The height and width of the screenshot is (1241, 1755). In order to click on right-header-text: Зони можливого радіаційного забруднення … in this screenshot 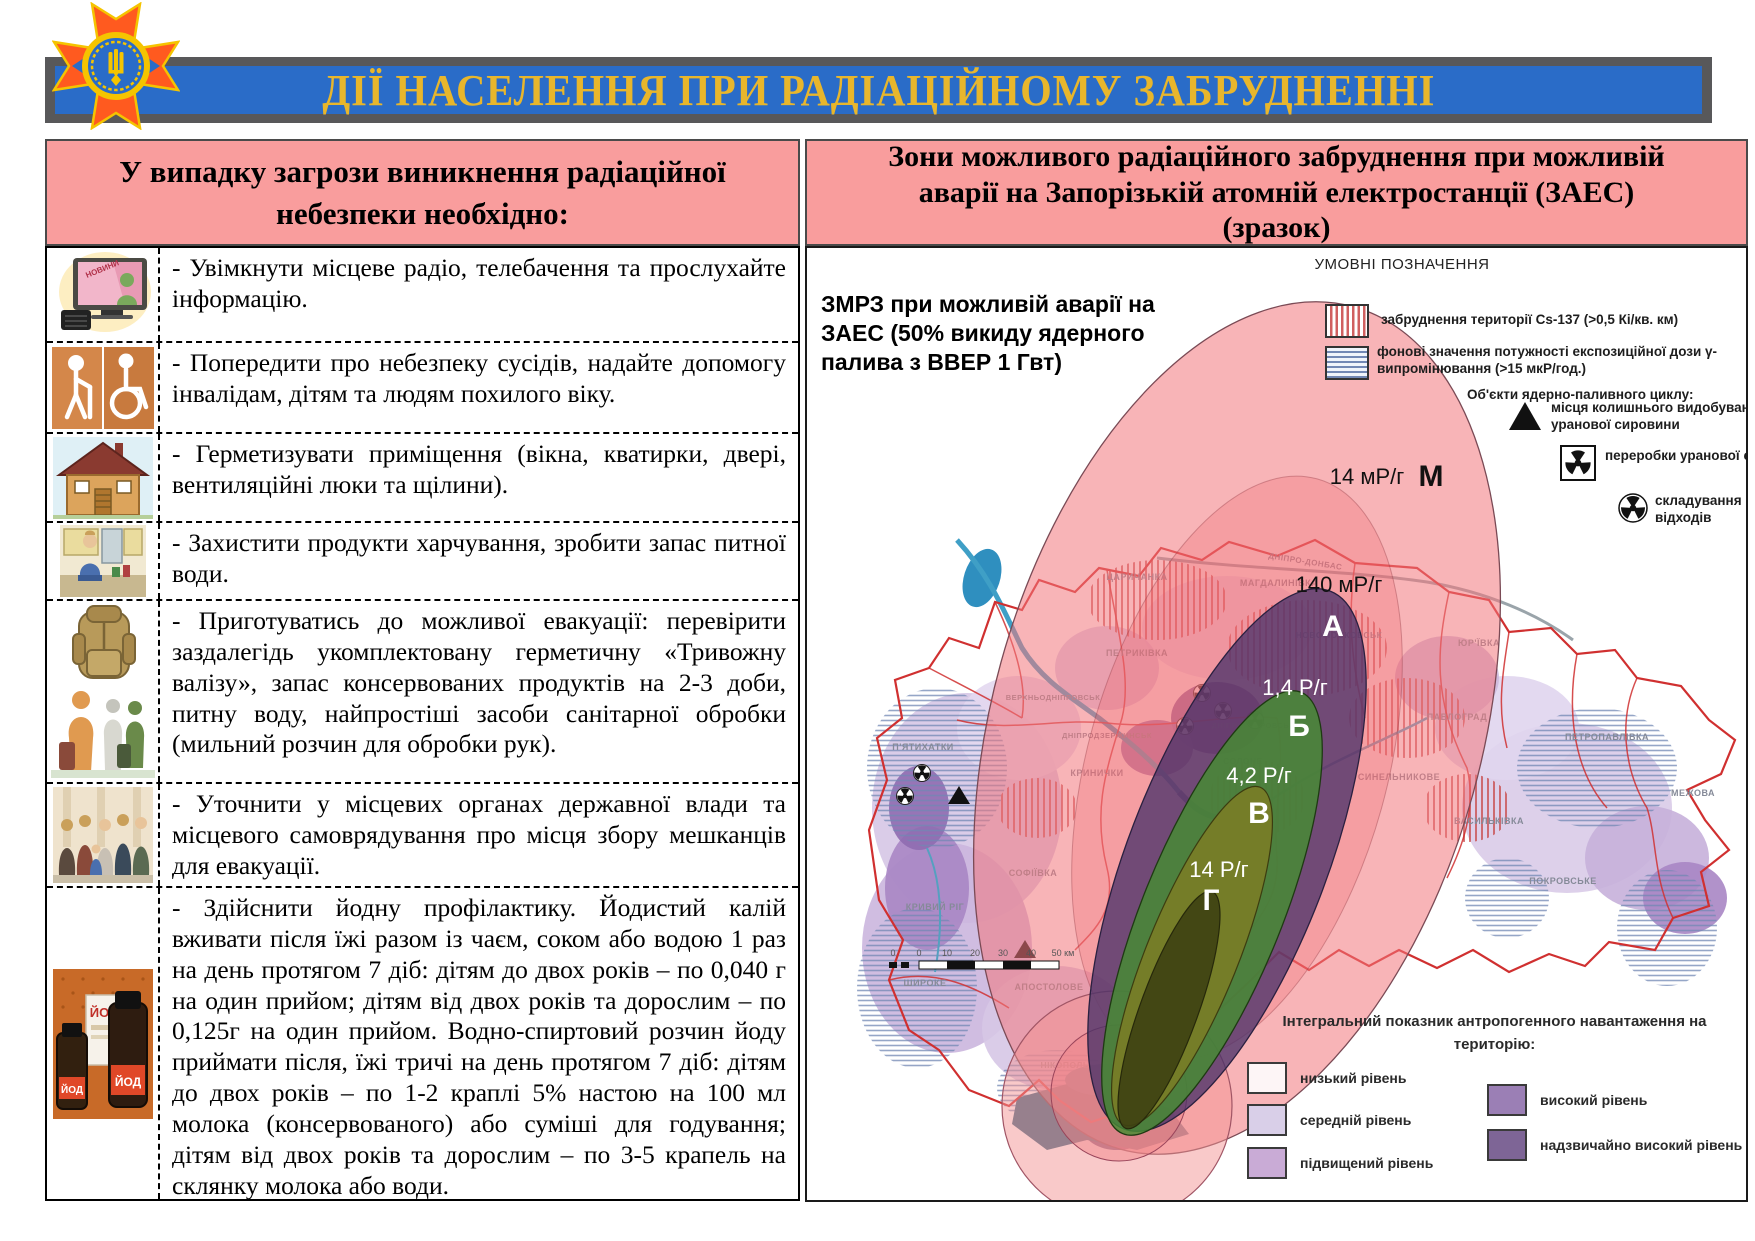, I will do `click(1276, 192)`.